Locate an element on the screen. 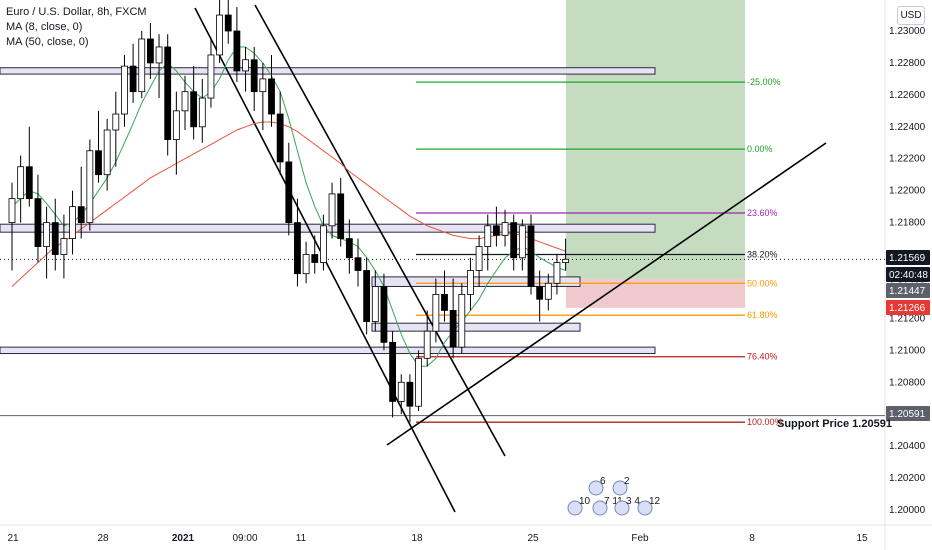 The height and width of the screenshot is (550, 932). time-tick-label: 09:00 is located at coordinates (244, 538).